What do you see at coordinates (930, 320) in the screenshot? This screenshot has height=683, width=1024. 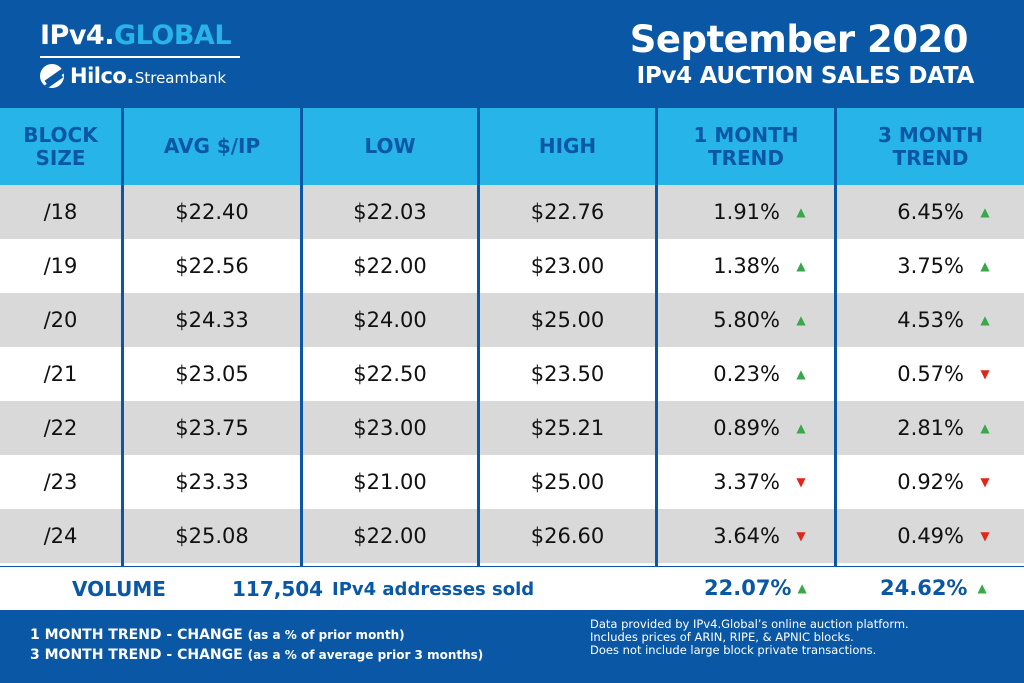 I see `trend-value: 4.53%` at bounding box center [930, 320].